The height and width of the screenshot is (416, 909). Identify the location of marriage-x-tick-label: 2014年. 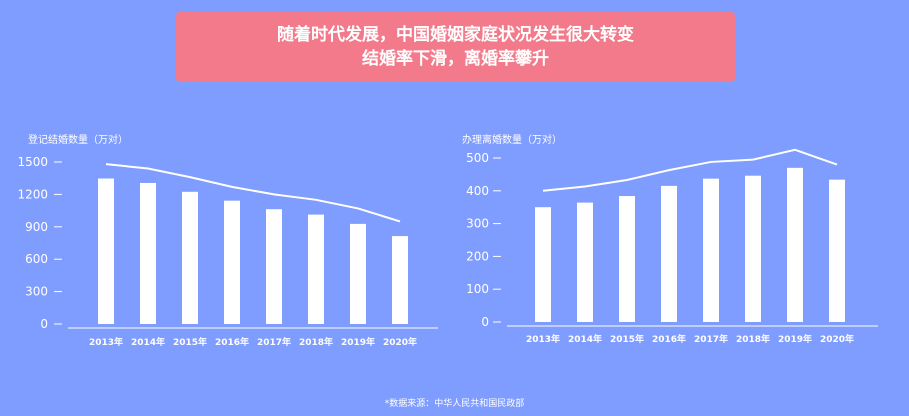
(148, 342).